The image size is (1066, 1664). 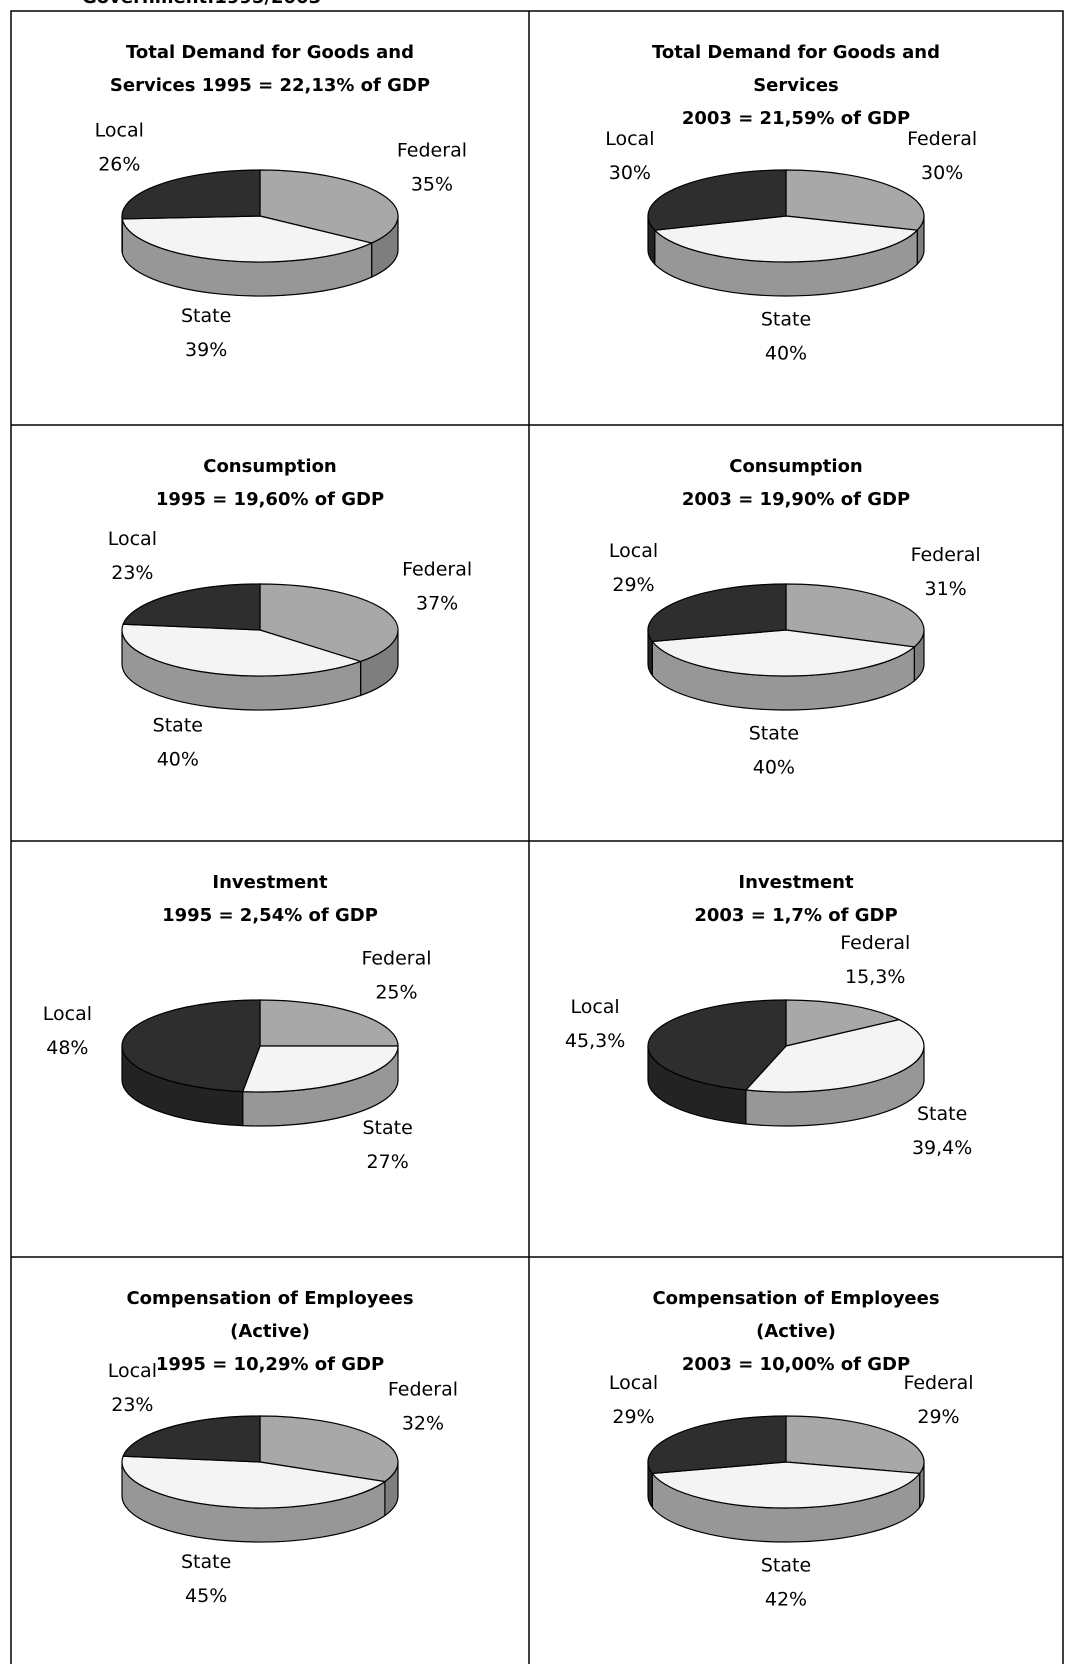 What do you see at coordinates (796, 118) in the screenshot?
I see `chart-title: 2003 = 21,59% of GDP` at bounding box center [796, 118].